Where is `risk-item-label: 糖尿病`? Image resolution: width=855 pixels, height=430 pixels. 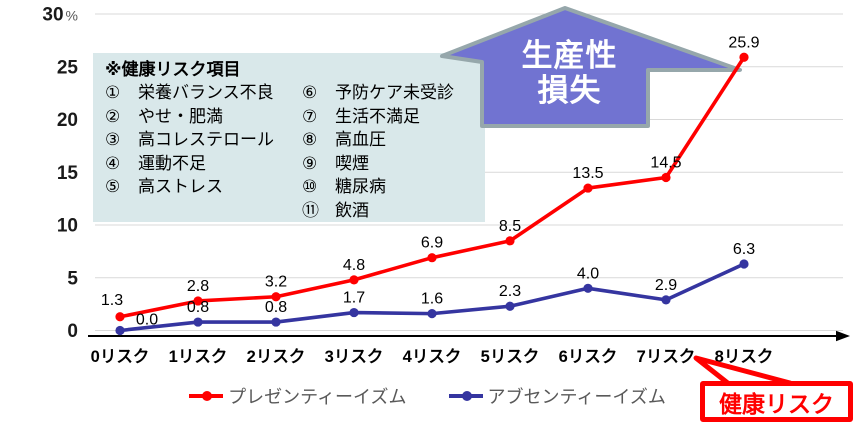
risk-item-label: 糖尿病 is located at coordinates (360, 186).